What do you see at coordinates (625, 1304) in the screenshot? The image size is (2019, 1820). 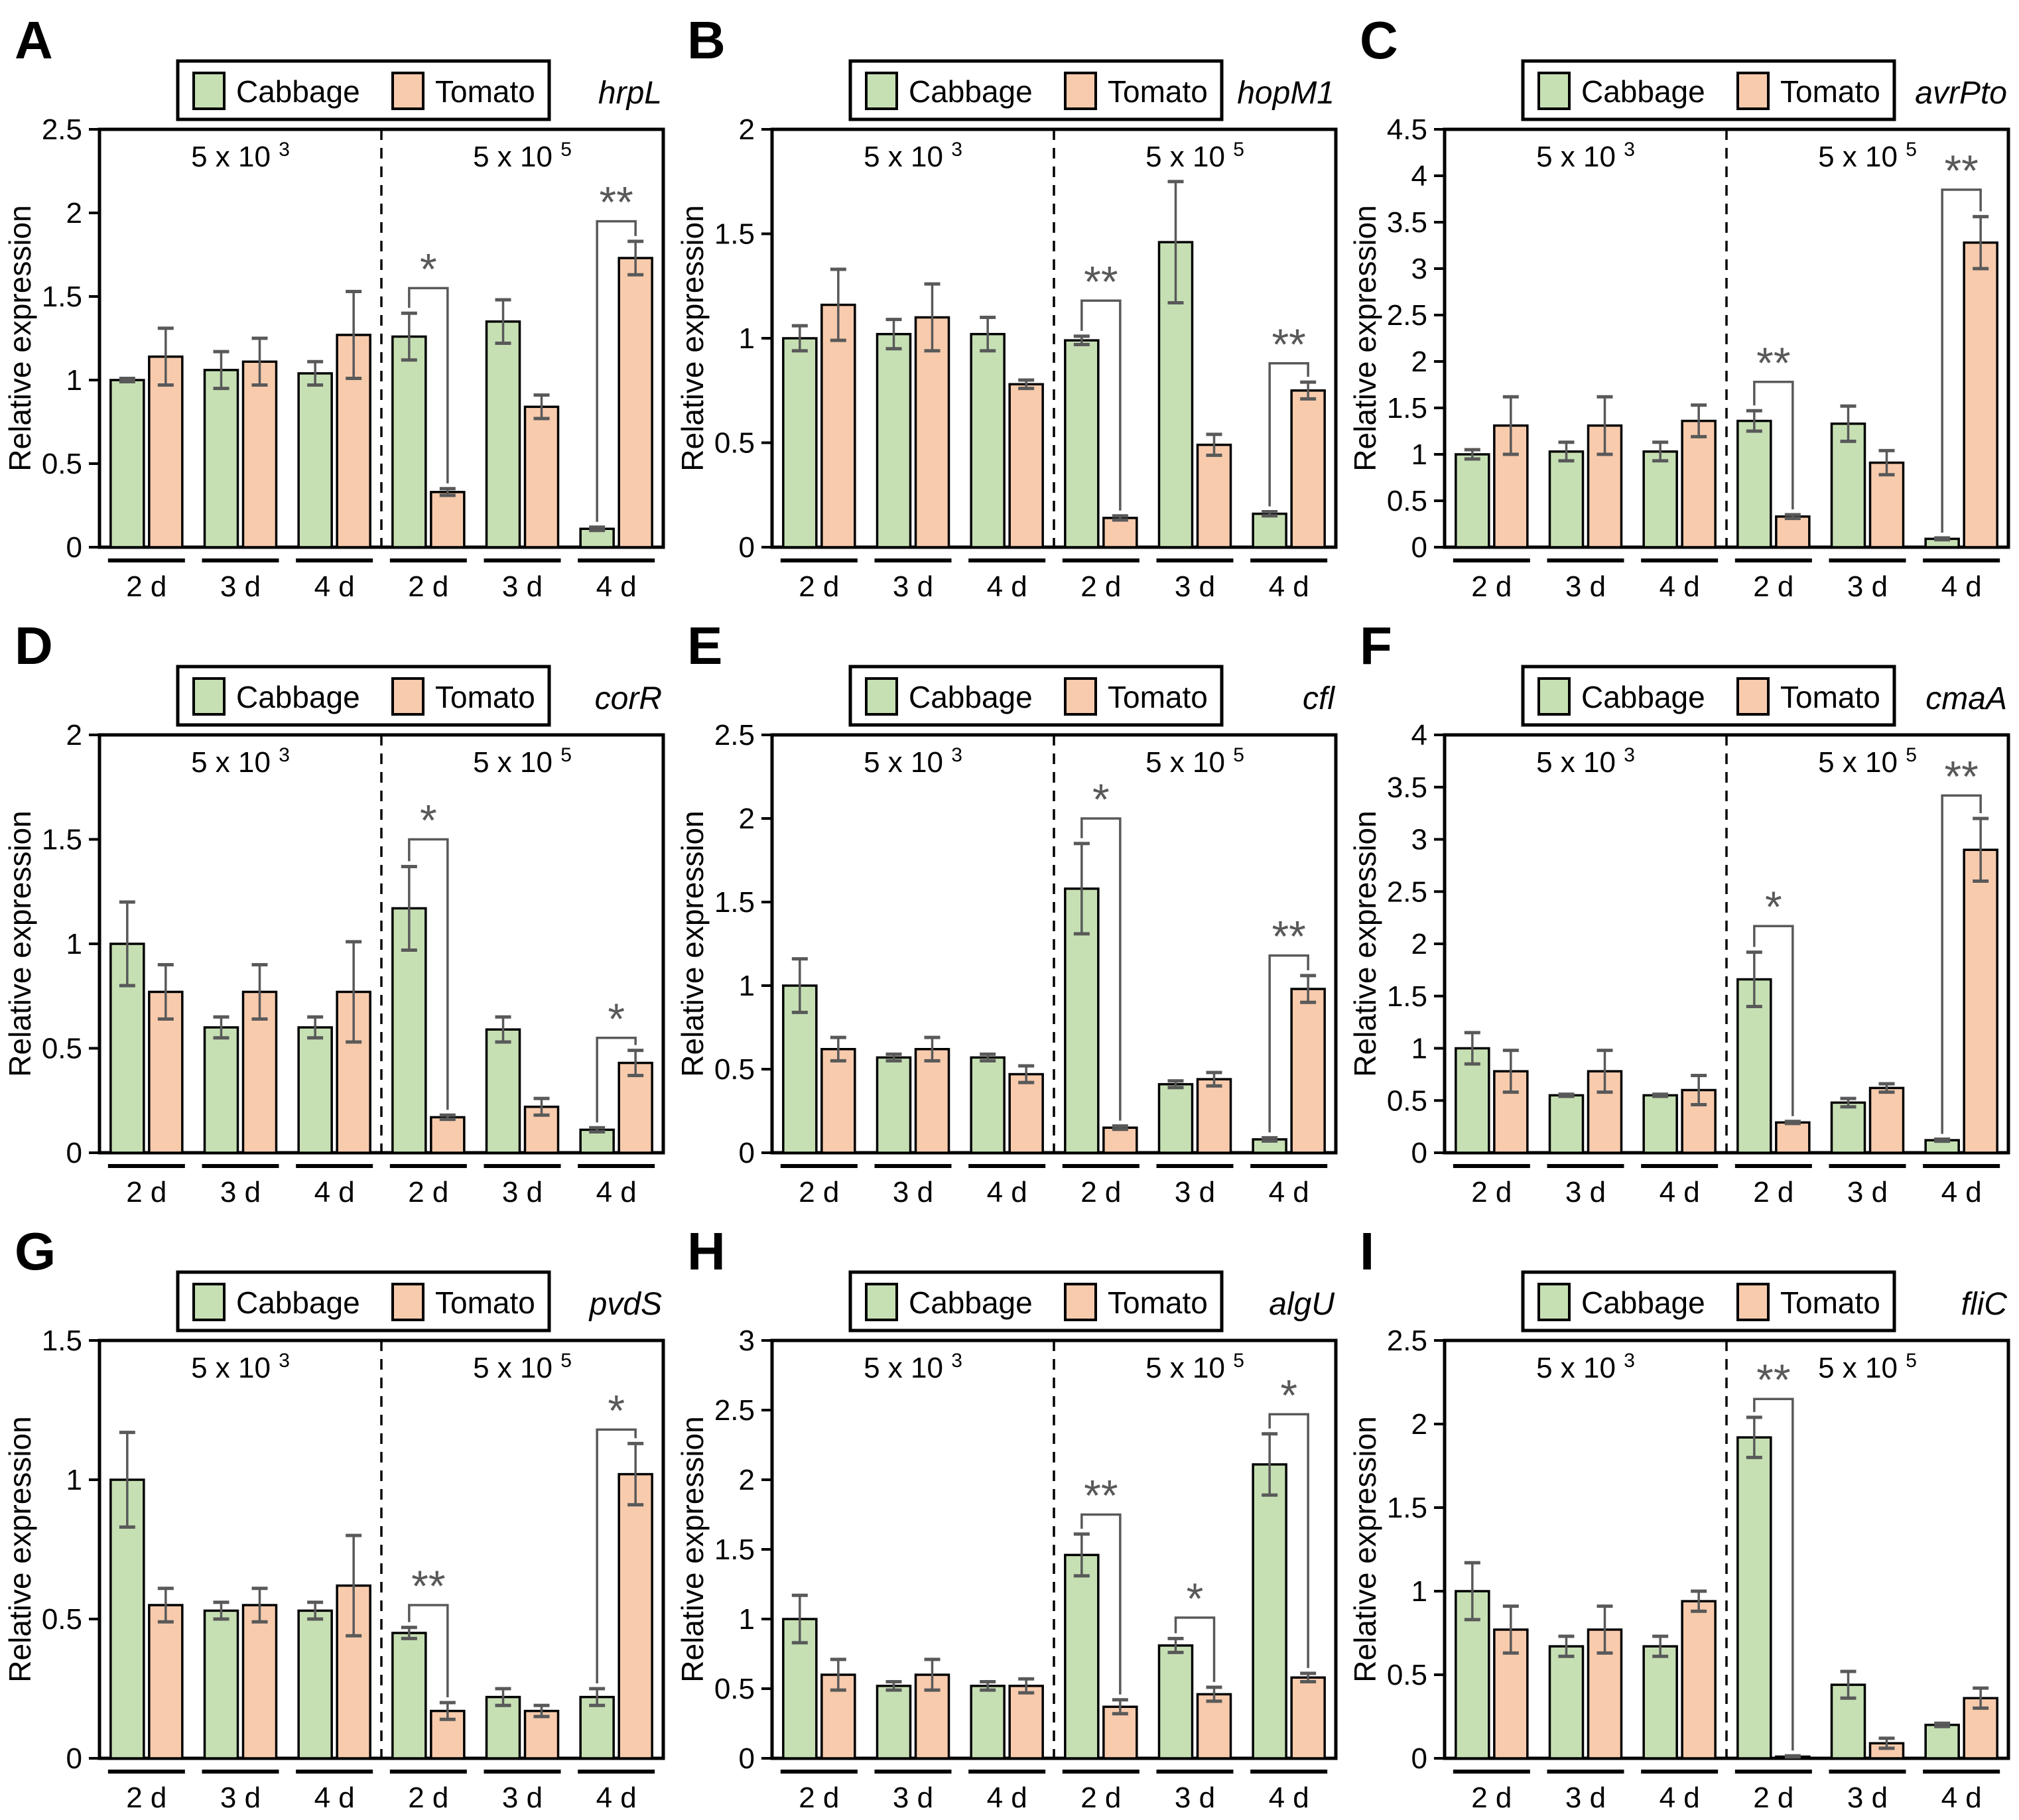 I see `gene-label: pvdS` at bounding box center [625, 1304].